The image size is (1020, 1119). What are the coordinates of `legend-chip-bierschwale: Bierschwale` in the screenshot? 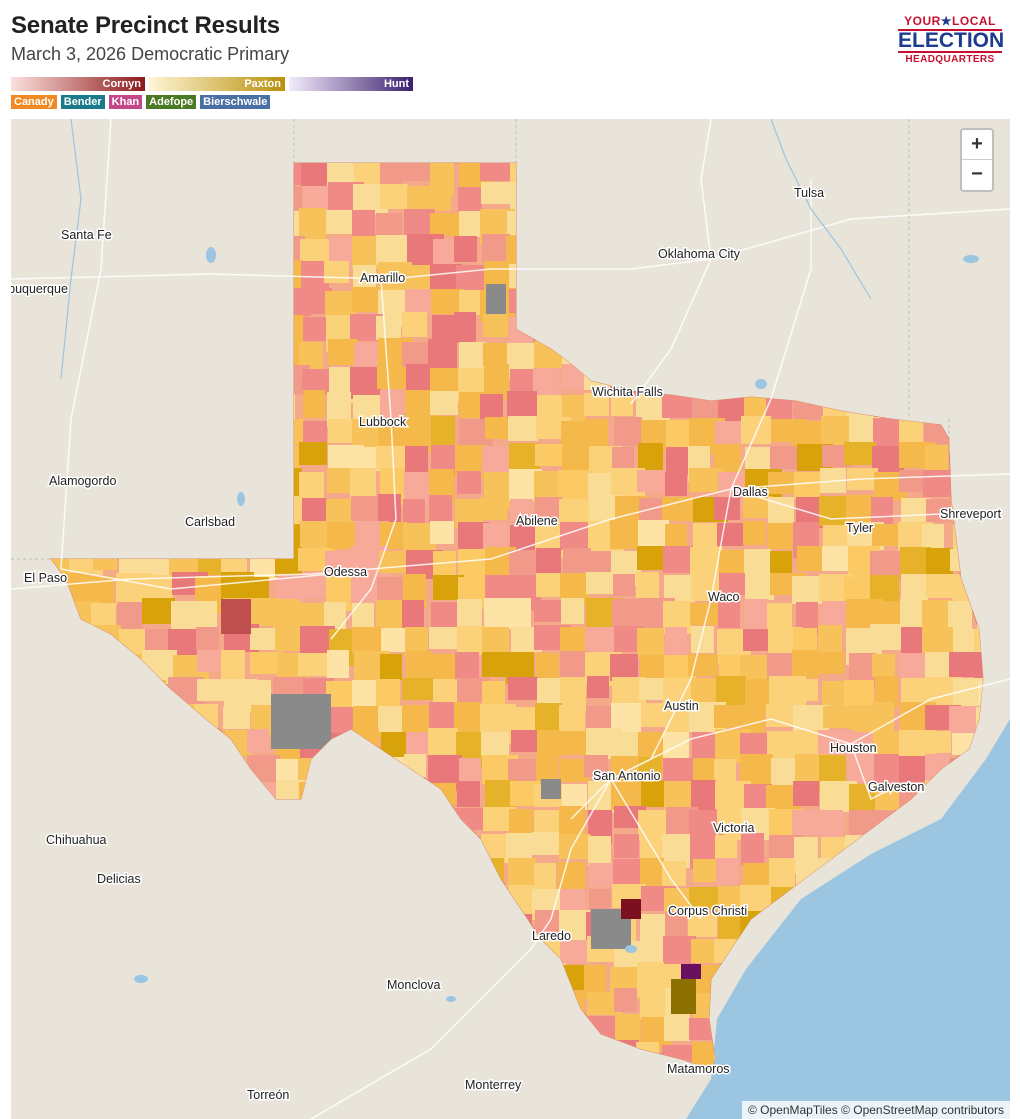 It's located at (235, 102).